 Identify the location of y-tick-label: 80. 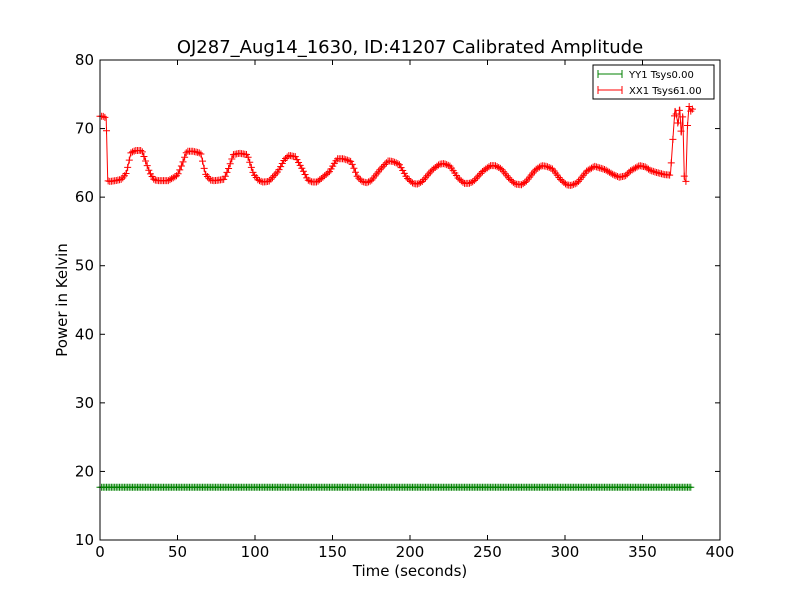
(84, 60).